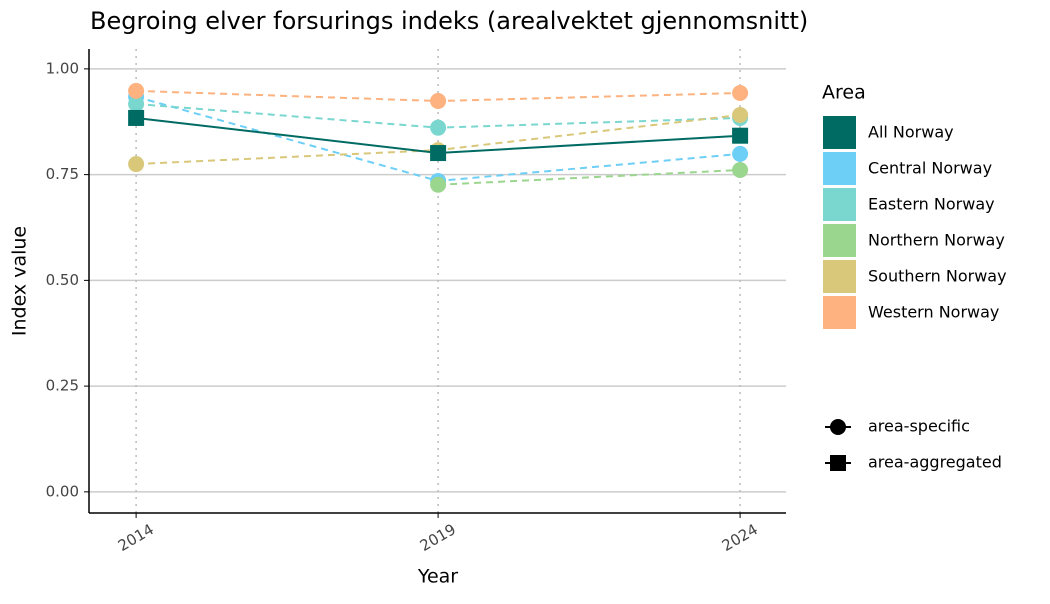  I want to click on y-tick-label: 0.25, so click(62, 386).